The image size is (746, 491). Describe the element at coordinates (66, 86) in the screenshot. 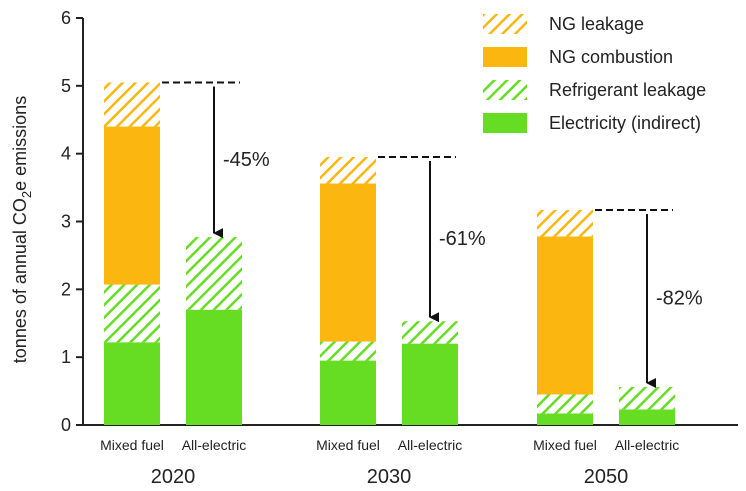

I see `y-tick-label: 5` at that location.